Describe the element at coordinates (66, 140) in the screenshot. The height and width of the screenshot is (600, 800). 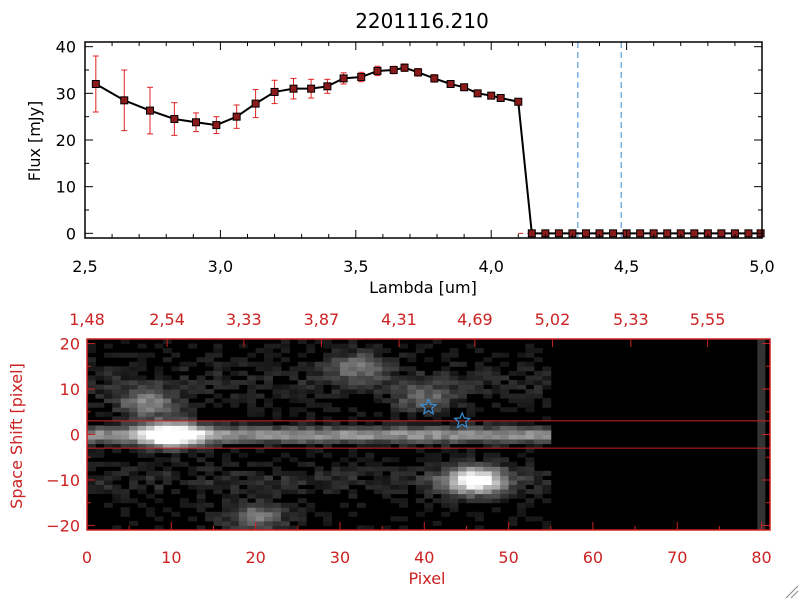
I see `y-tick-label: 20` at that location.